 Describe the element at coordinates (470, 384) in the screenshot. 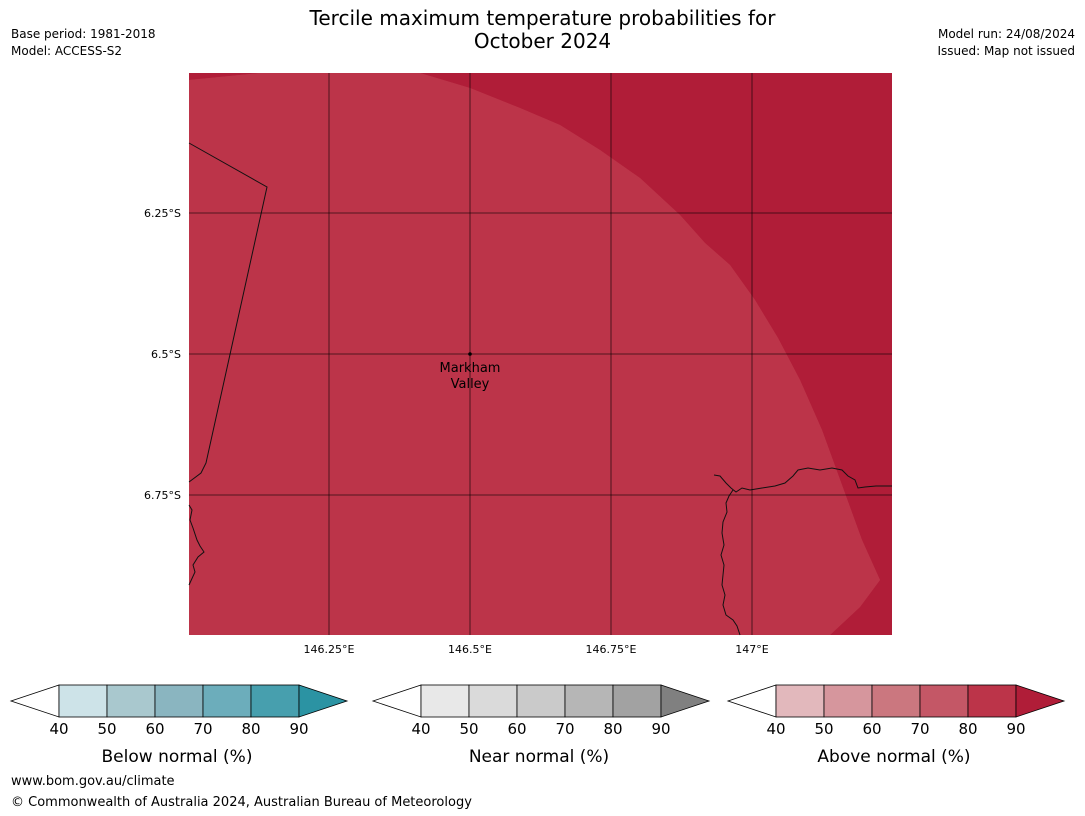

I see `location-label-line-2: Valley` at that location.